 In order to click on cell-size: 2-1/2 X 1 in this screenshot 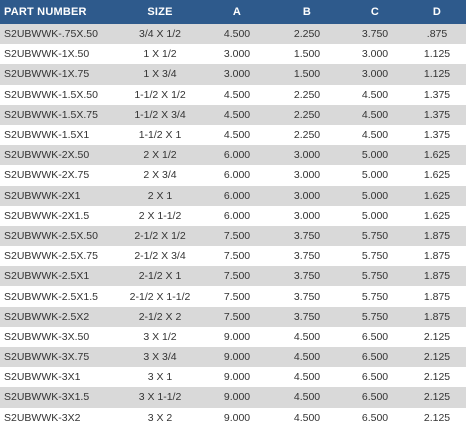, I will do `click(160, 276)`.